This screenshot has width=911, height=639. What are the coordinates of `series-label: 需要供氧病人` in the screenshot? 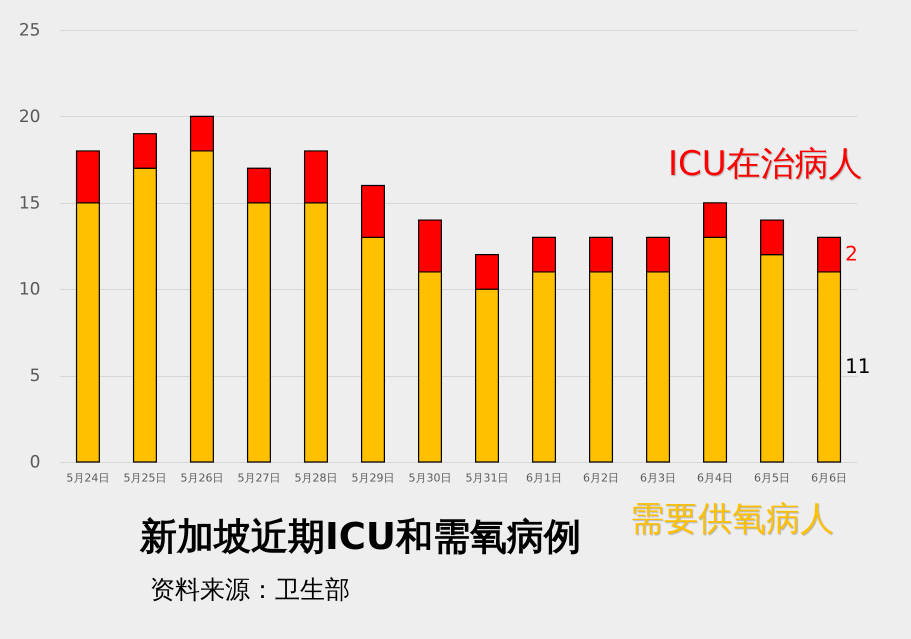 It's located at (732, 519).